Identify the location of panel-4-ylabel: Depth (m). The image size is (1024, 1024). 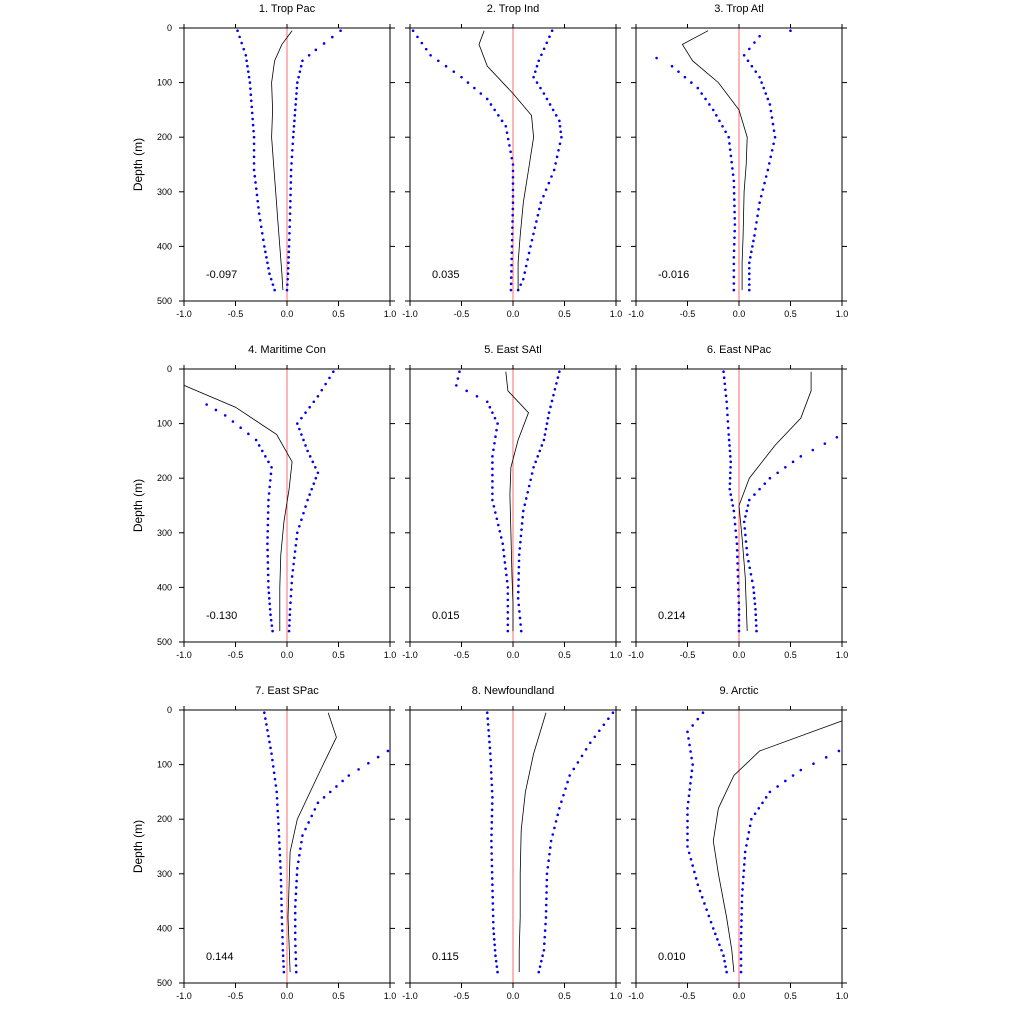
(138, 505).